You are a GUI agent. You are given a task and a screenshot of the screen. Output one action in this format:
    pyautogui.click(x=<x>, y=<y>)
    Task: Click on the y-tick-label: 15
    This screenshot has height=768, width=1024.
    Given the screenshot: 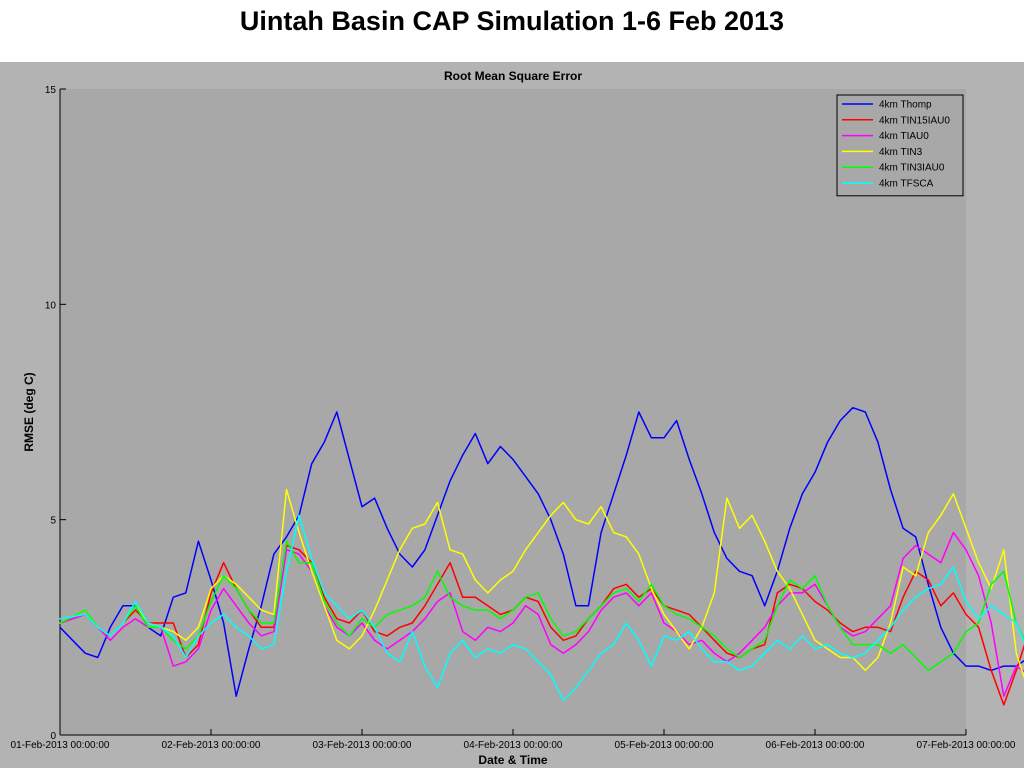 What is the action you would take?
    pyautogui.click(x=51, y=90)
    